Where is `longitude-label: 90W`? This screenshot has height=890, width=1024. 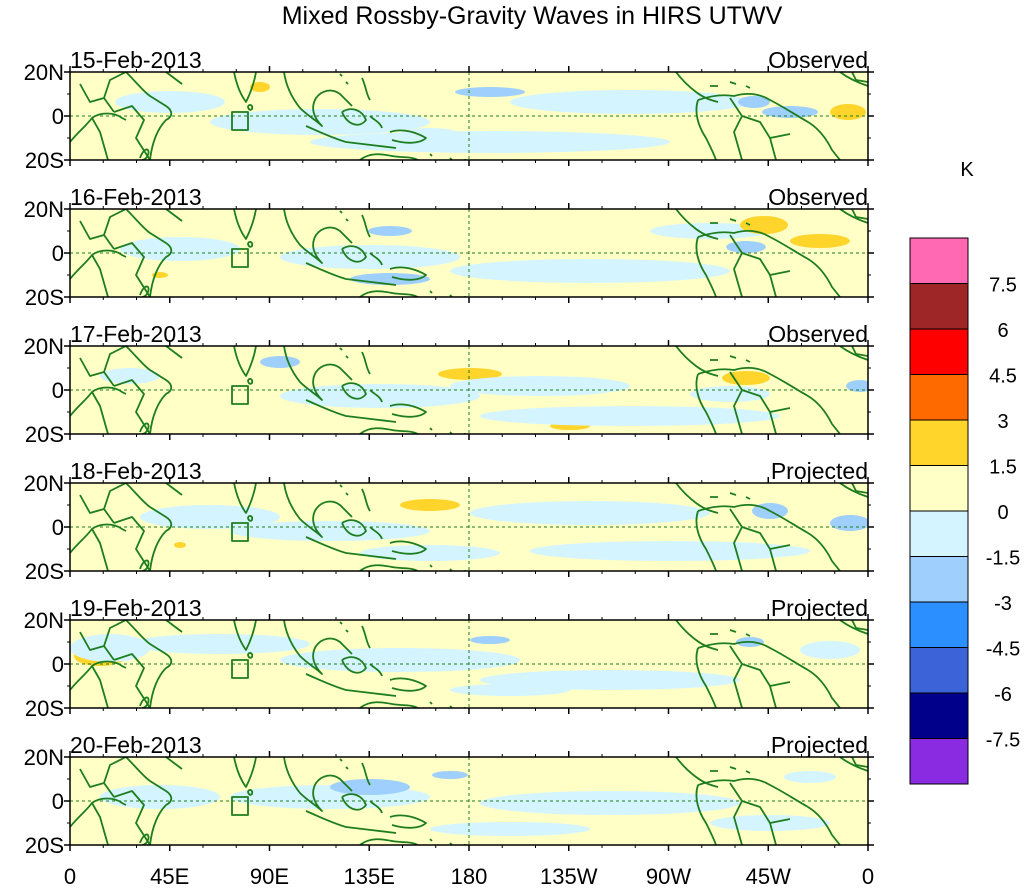 longitude-label: 90W is located at coordinates (668, 876).